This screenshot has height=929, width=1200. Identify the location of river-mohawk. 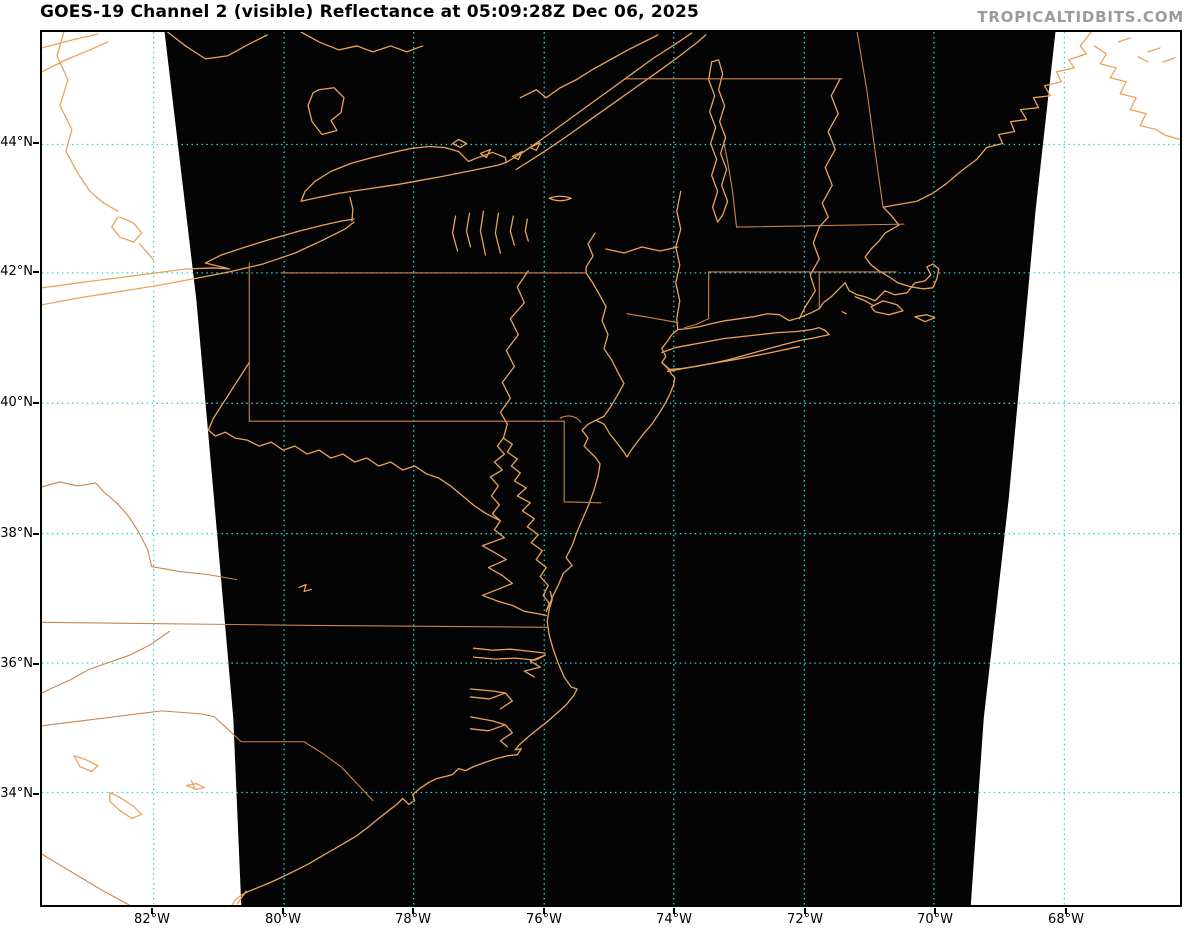
(642, 250).